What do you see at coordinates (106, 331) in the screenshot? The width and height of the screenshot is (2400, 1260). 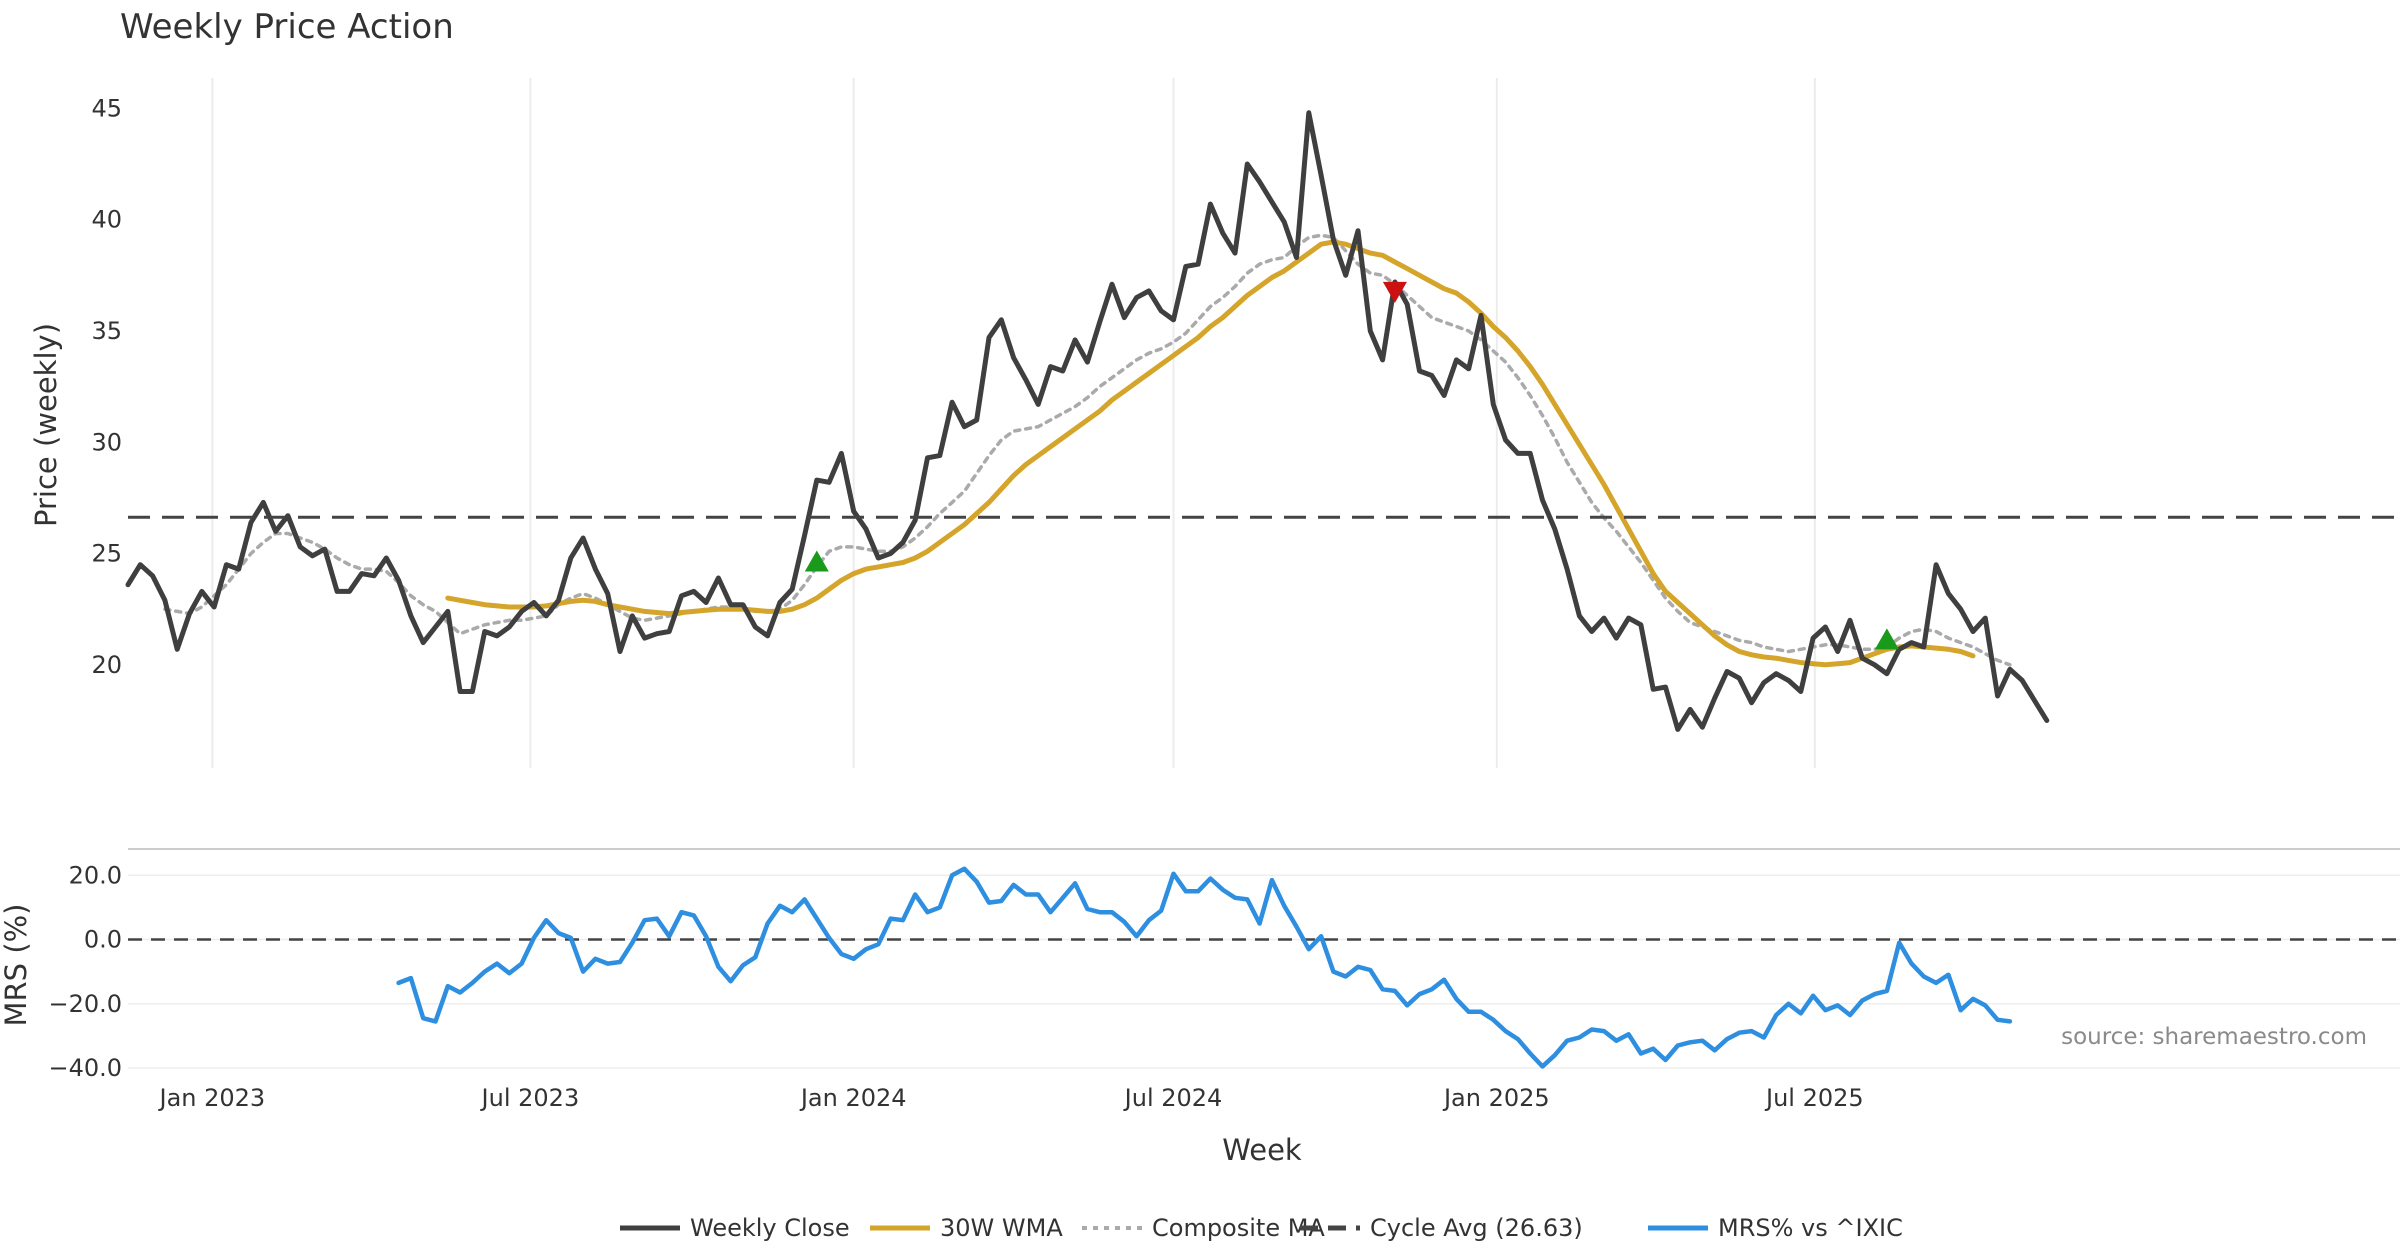 I see `price-y-tick-label: 35` at bounding box center [106, 331].